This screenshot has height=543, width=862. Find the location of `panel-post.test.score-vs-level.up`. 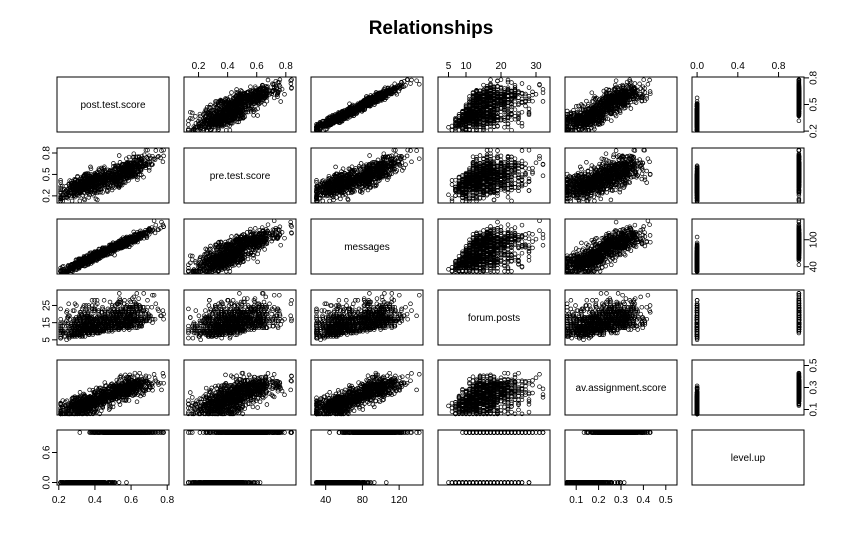

panel-post.test.score-vs-level.up is located at coordinates (748, 104).